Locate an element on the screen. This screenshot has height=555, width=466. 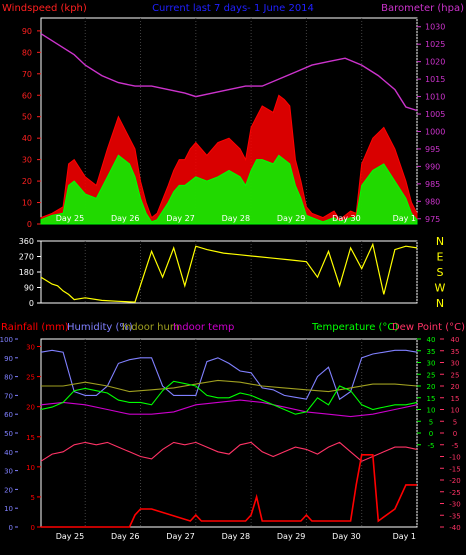
temperature-tick-label: 40 is located at coordinates (431, 340).